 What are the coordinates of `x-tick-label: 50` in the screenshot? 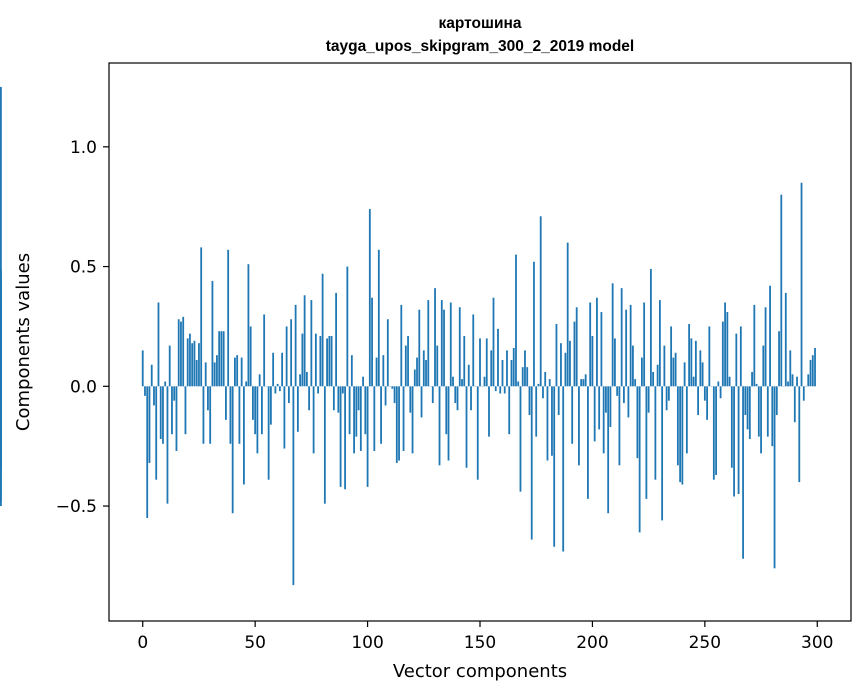 It's located at (255, 643).